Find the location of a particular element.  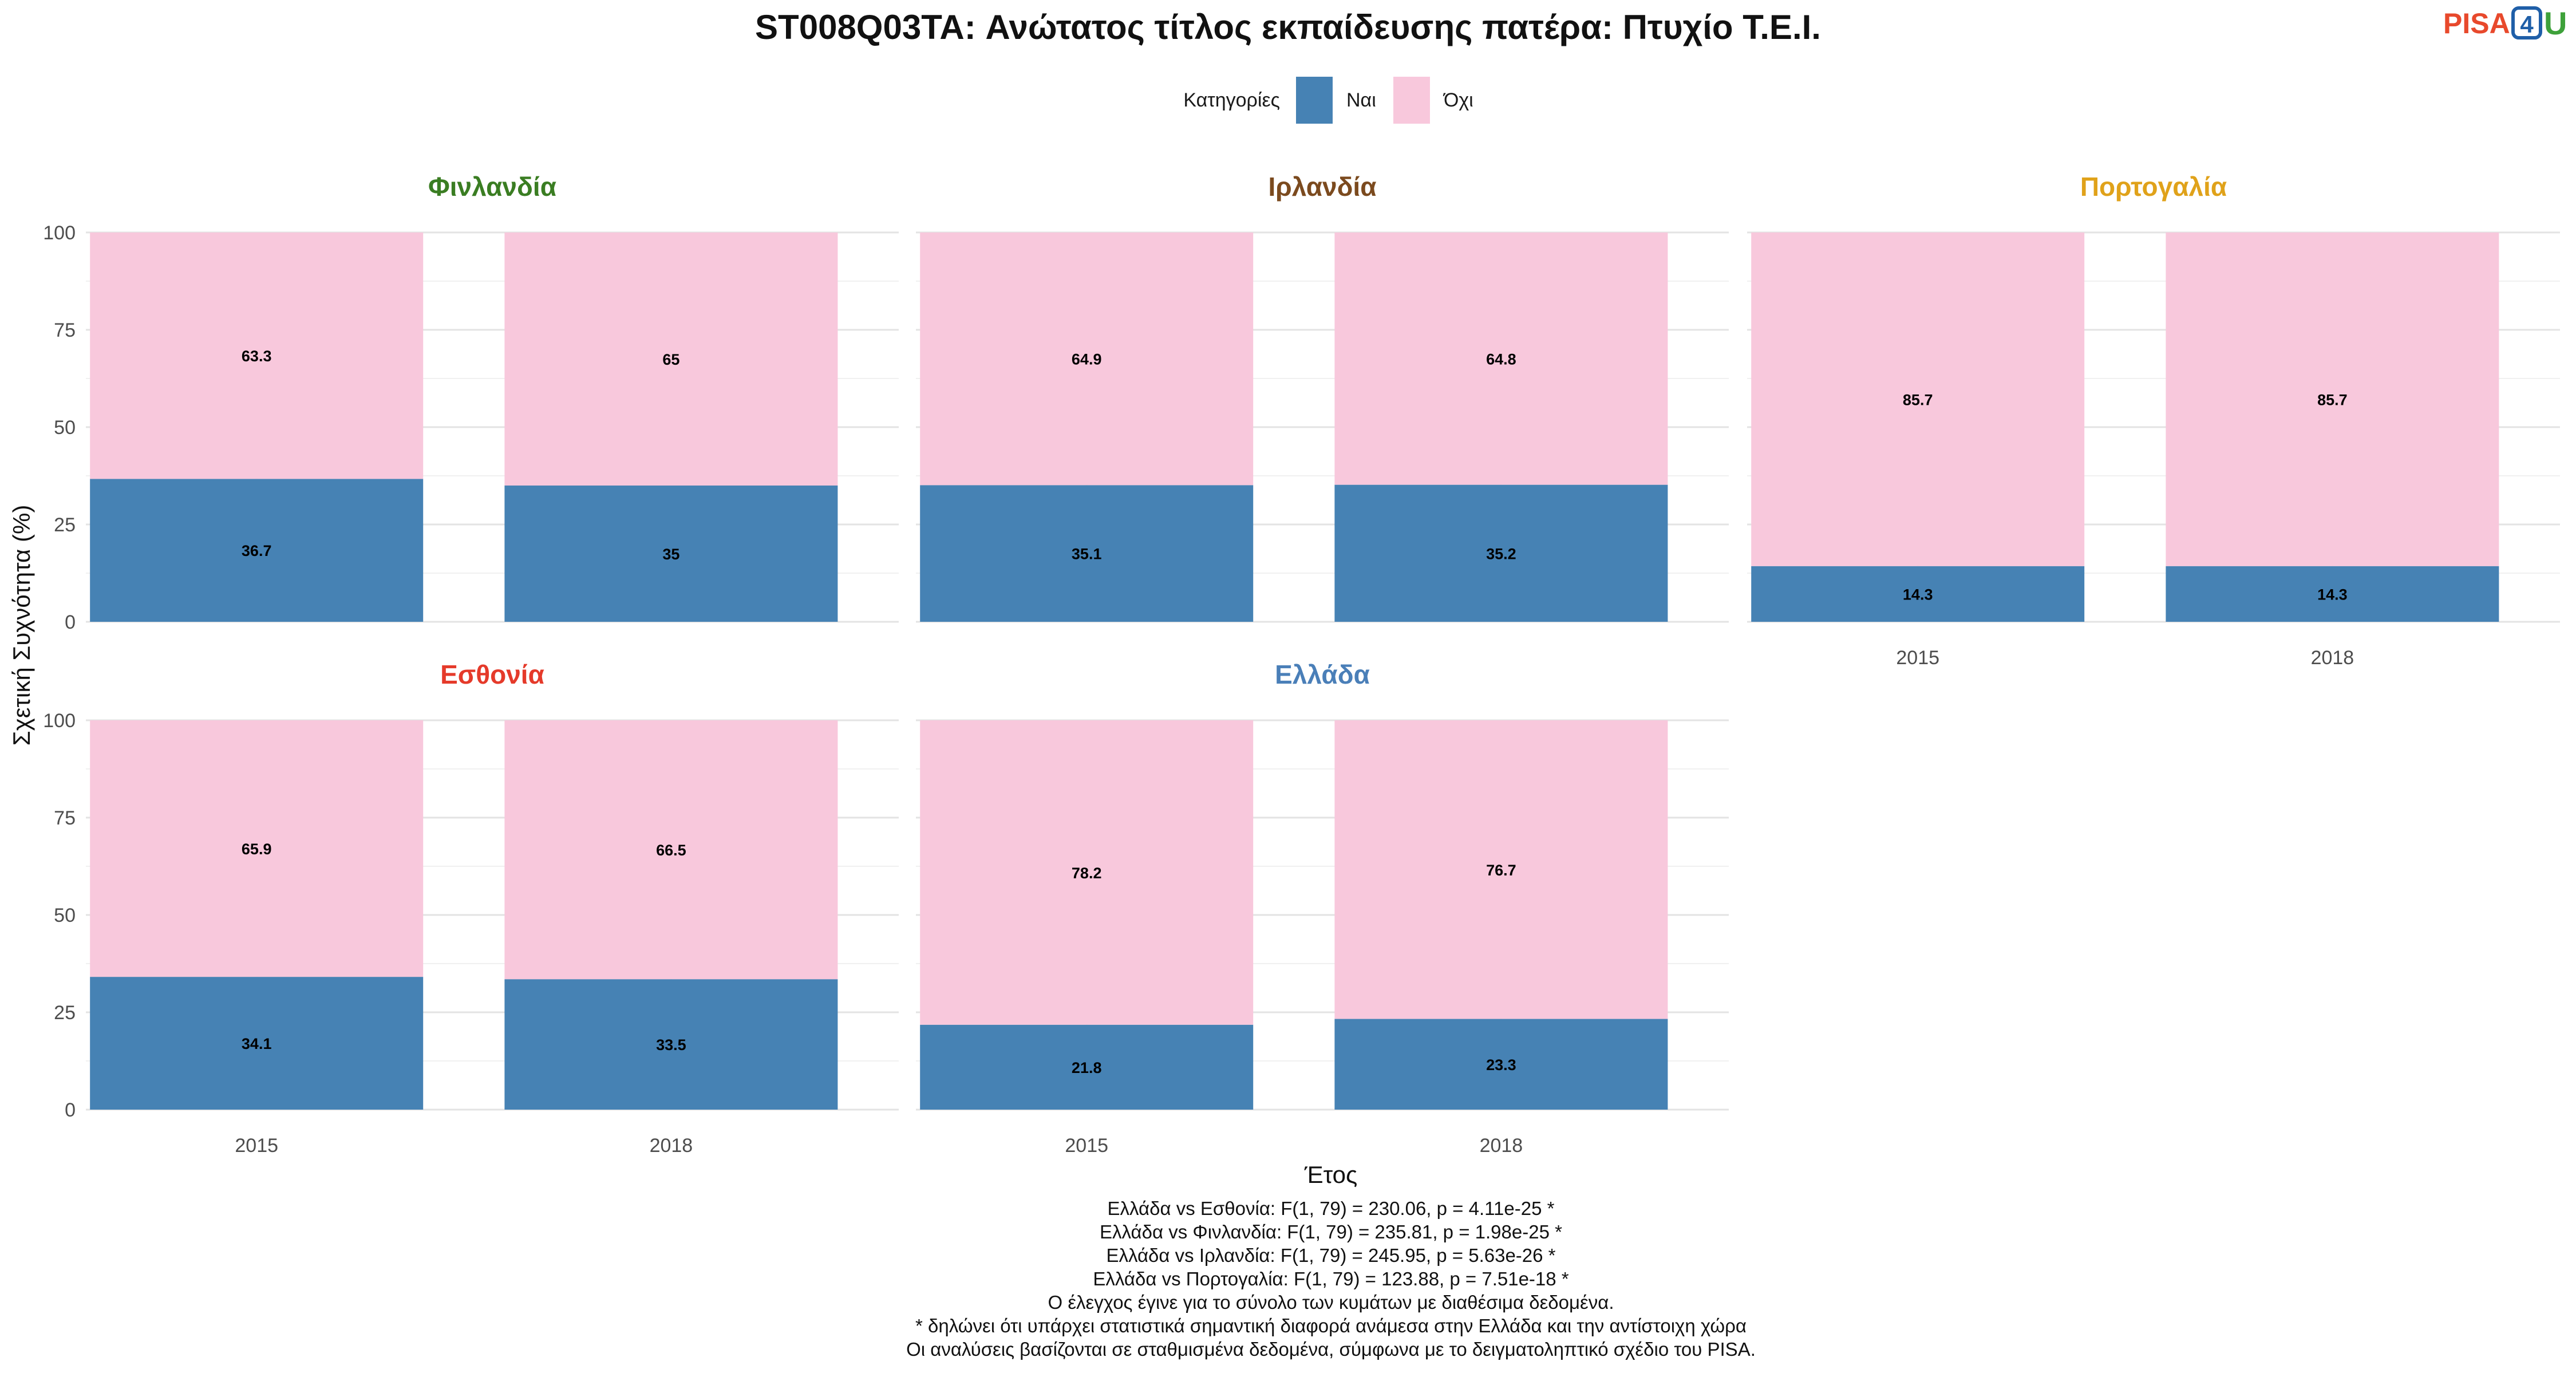

bar-value-label: 34.1 is located at coordinates (257, 1043).